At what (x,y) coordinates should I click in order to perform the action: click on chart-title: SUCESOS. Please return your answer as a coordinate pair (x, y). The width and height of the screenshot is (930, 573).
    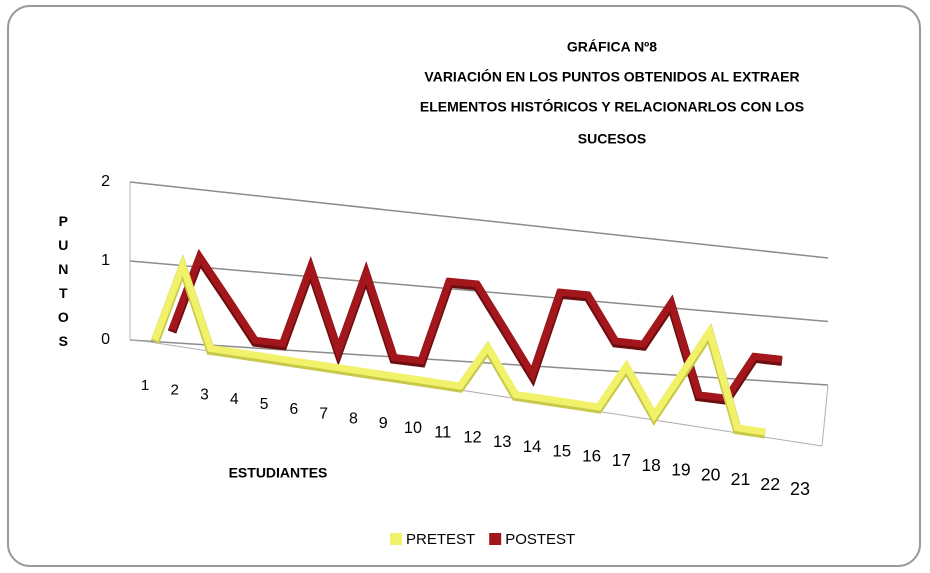
    Looking at the image, I should click on (612, 139).